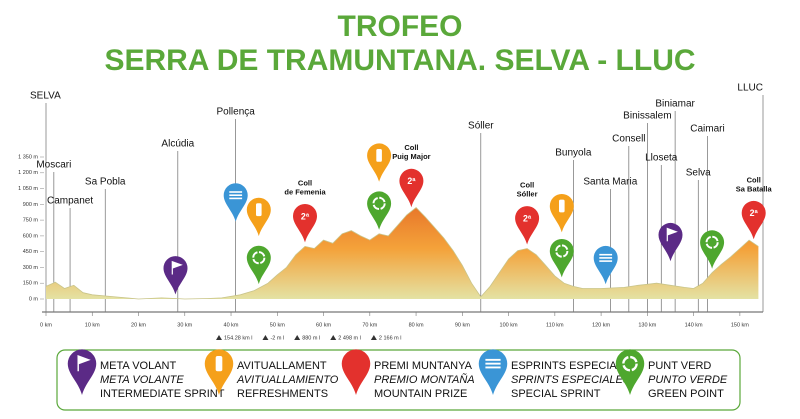 This screenshot has width=800, height=419. What do you see at coordinates (177, 144) in the screenshot?
I see `place-label: Alcúdia` at bounding box center [177, 144].